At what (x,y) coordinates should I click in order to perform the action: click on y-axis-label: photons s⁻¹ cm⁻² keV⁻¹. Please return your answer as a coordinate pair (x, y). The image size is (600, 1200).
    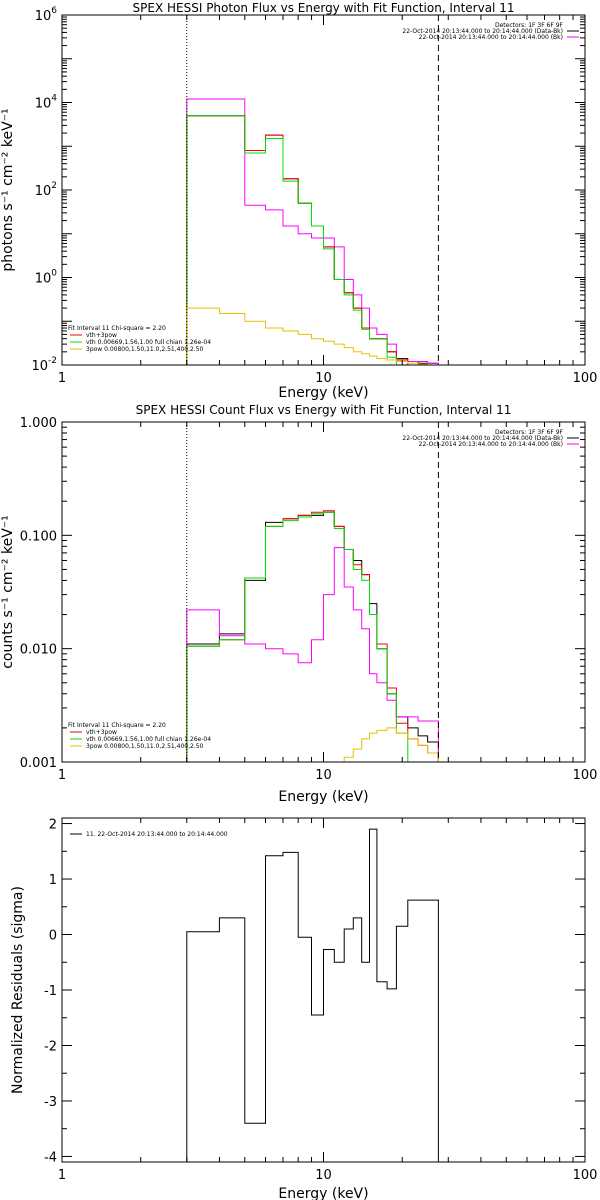
    Looking at the image, I should click on (8, 189).